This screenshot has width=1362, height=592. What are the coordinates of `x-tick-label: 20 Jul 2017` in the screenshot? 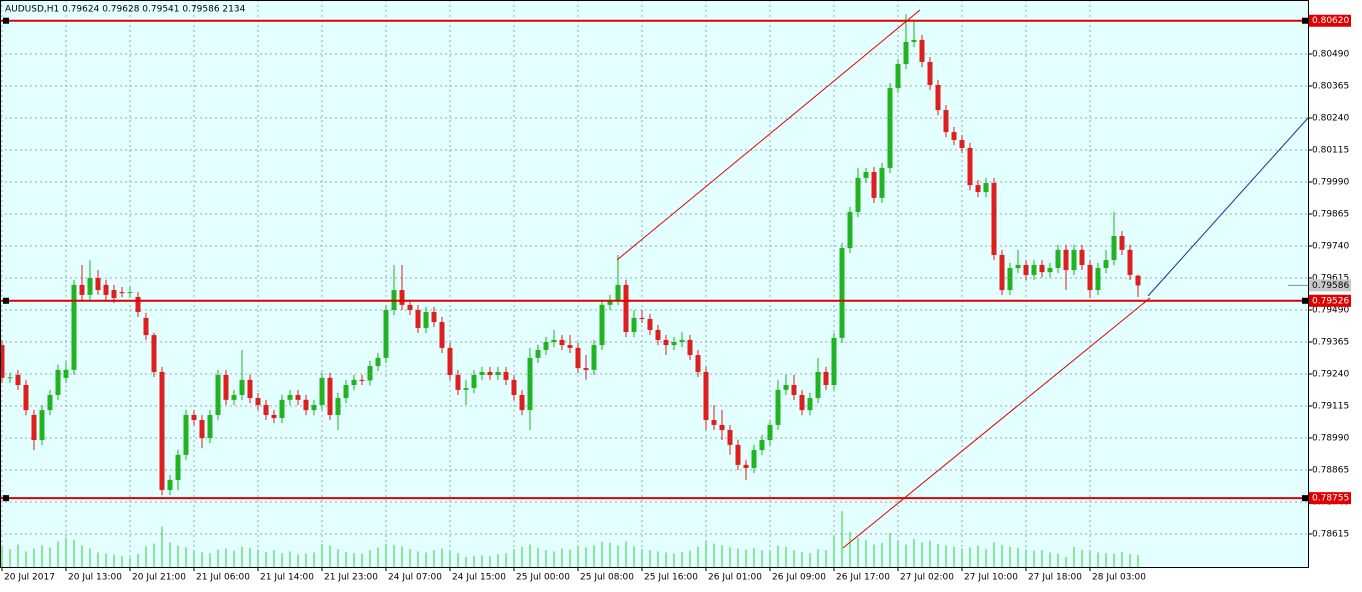 It's located at (29, 578).